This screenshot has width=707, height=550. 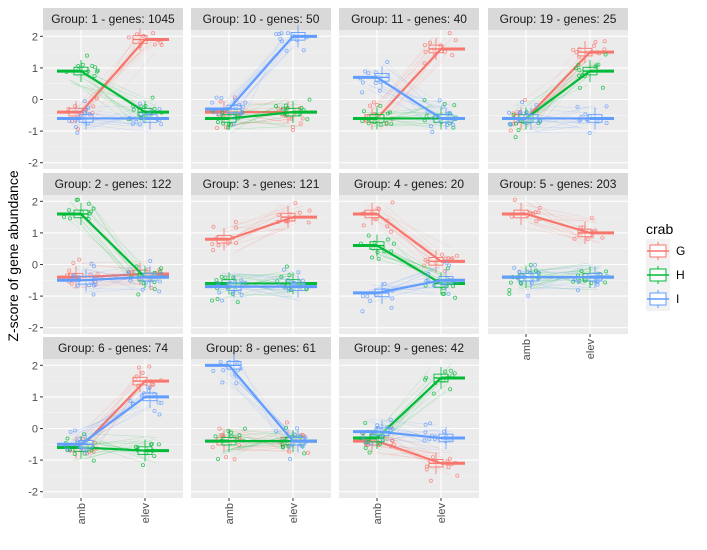 I want to click on legend-title: crab, so click(x=659, y=229).